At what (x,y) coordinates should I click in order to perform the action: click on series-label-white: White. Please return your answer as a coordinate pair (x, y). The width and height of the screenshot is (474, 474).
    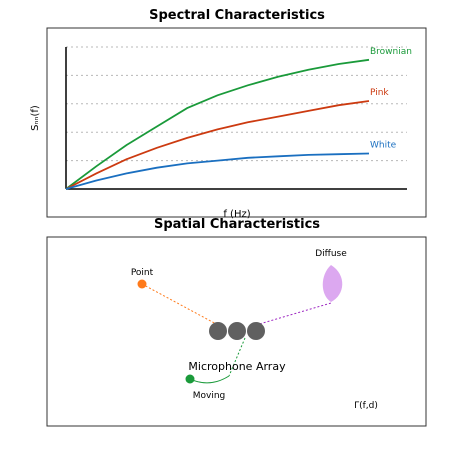
    Looking at the image, I should click on (383, 146).